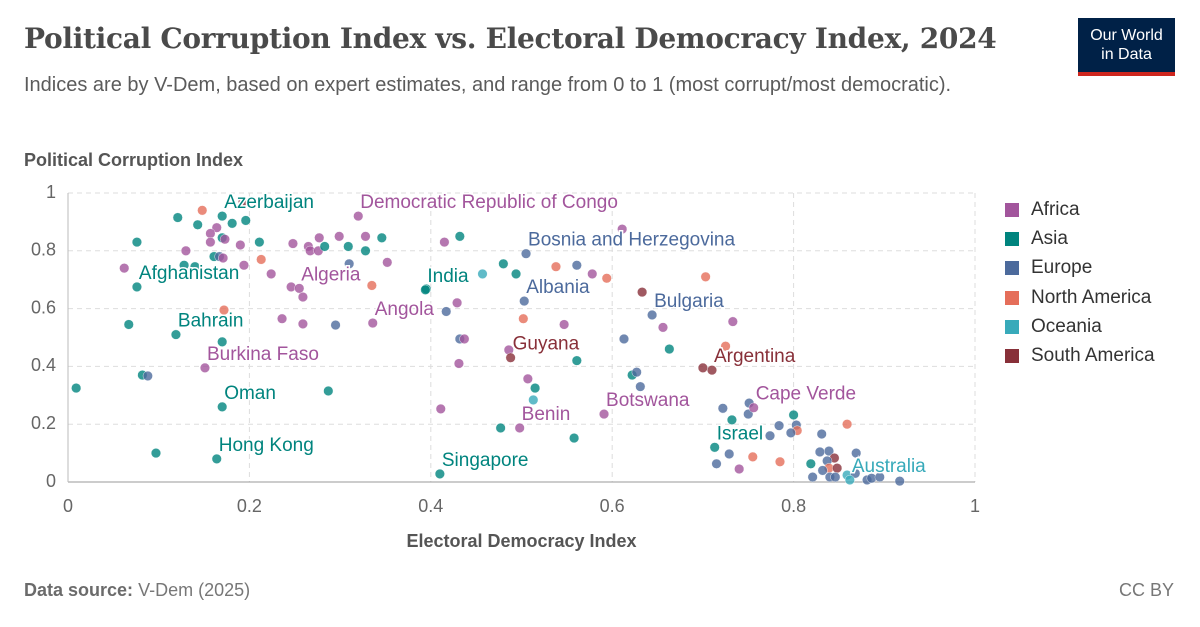 The height and width of the screenshot is (627, 1200). What do you see at coordinates (137, 590) in the screenshot?
I see `data-source: Data source: V-Dem (2025)` at bounding box center [137, 590].